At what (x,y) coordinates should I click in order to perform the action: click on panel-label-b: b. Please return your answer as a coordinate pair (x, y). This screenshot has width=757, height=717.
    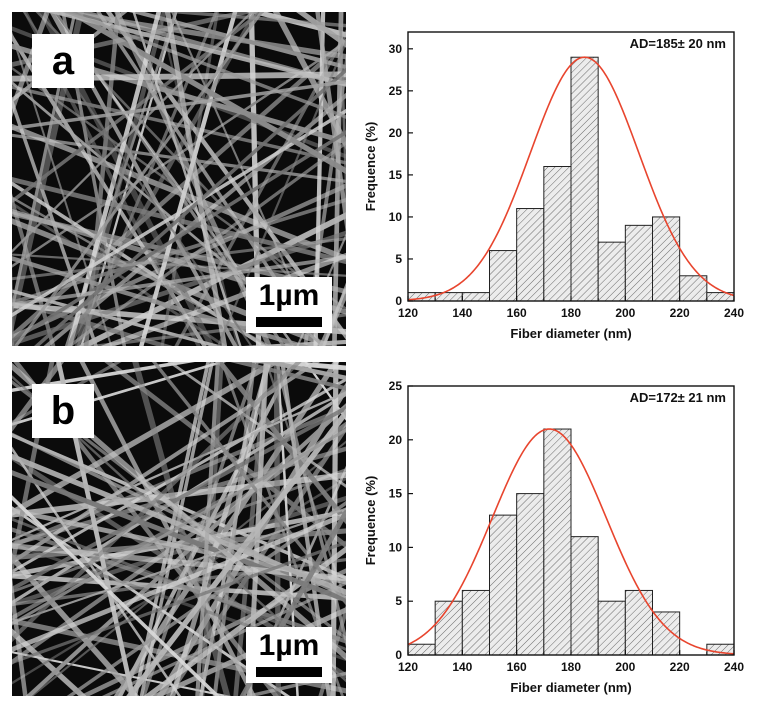
    Looking at the image, I should click on (63, 411).